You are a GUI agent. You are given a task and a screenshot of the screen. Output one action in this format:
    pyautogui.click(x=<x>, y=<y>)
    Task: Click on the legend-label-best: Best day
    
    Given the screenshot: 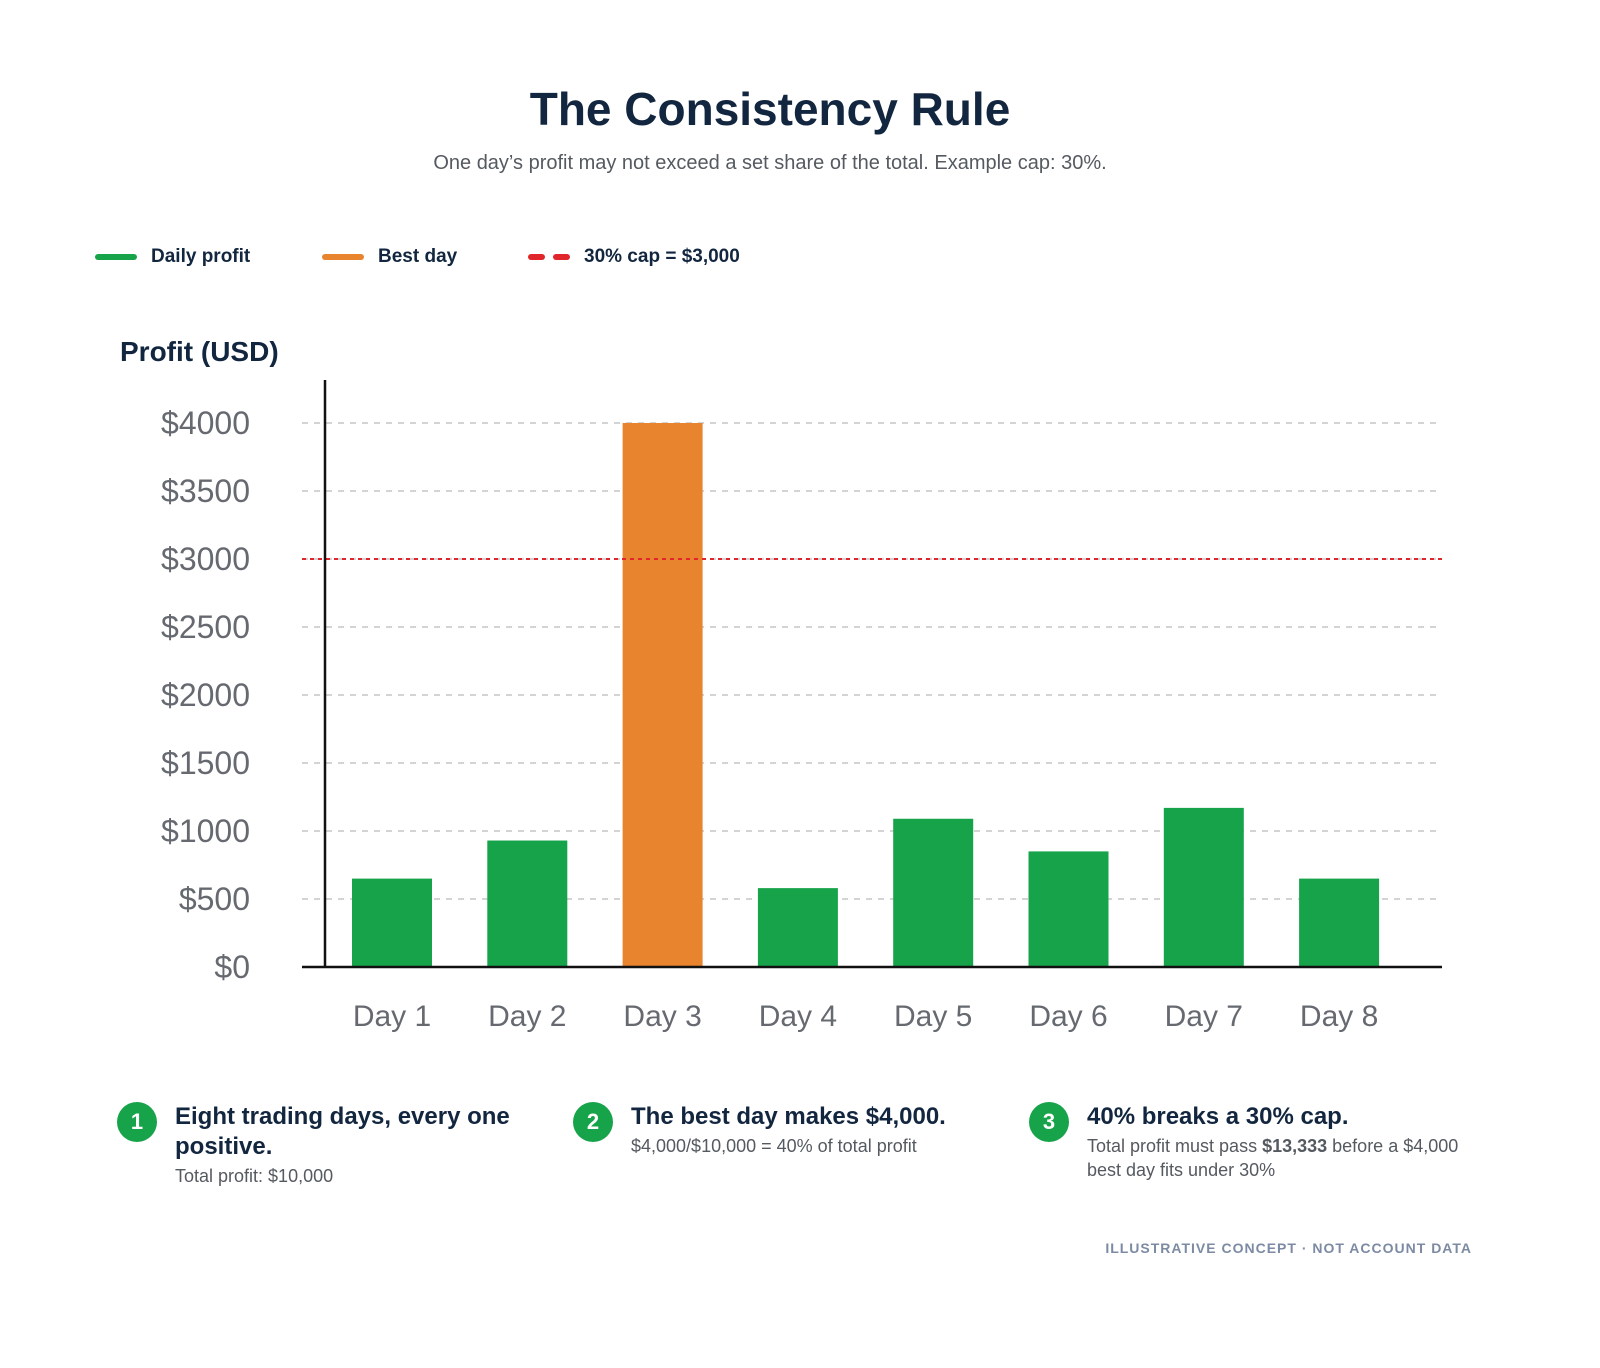 What is the action you would take?
    pyautogui.click(x=418, y=256)
    